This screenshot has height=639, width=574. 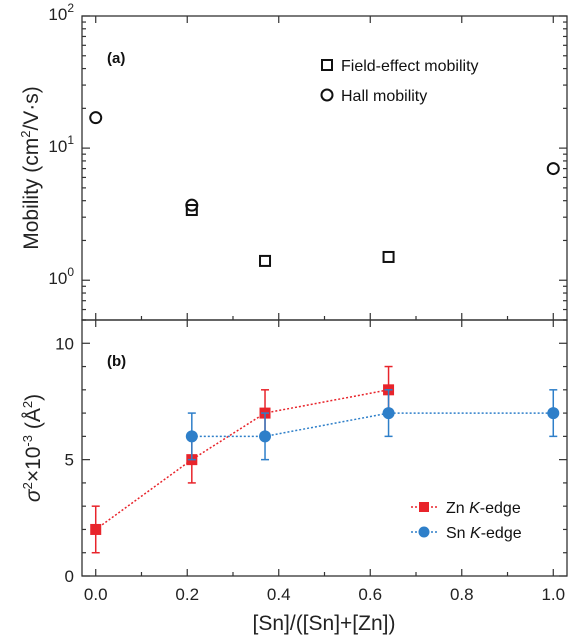 I want to click on legend-sn-marker, so click(x=424, y=532).